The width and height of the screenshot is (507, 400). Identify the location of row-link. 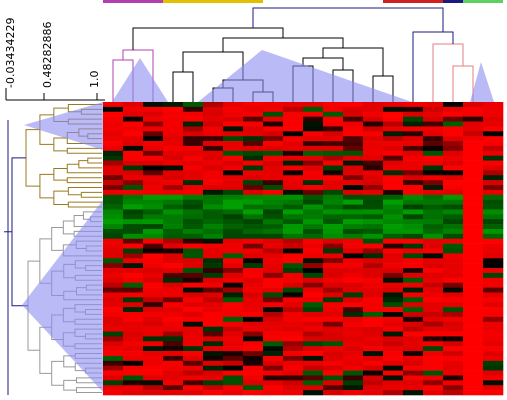
(91, 194).